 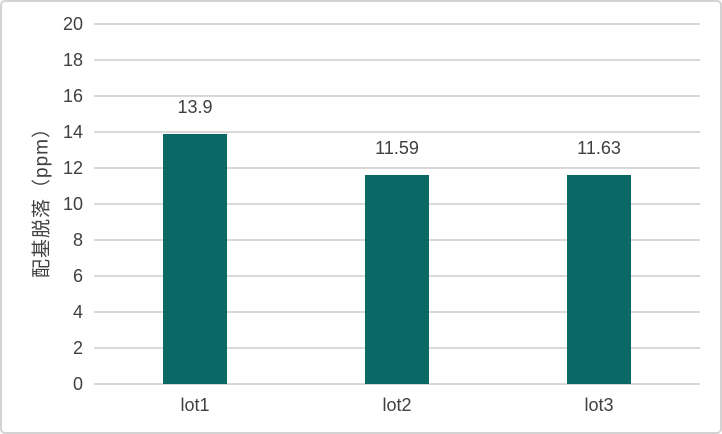 What do you see at coordinates (72, 60) in the screenshot?
I see `y-tick-label: 18` at bounding box center [72, 60].